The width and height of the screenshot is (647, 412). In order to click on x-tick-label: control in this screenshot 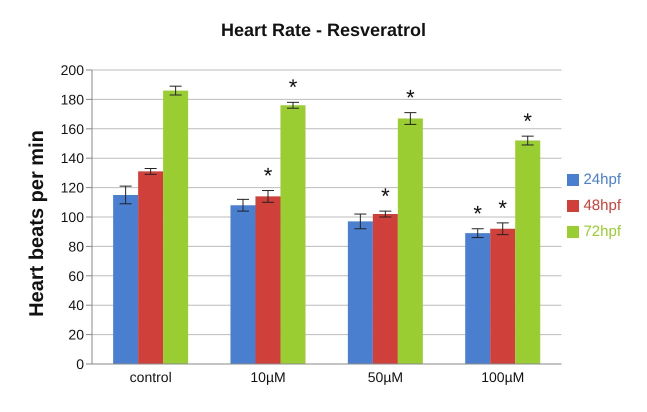, I will do `click(151, 376)`.